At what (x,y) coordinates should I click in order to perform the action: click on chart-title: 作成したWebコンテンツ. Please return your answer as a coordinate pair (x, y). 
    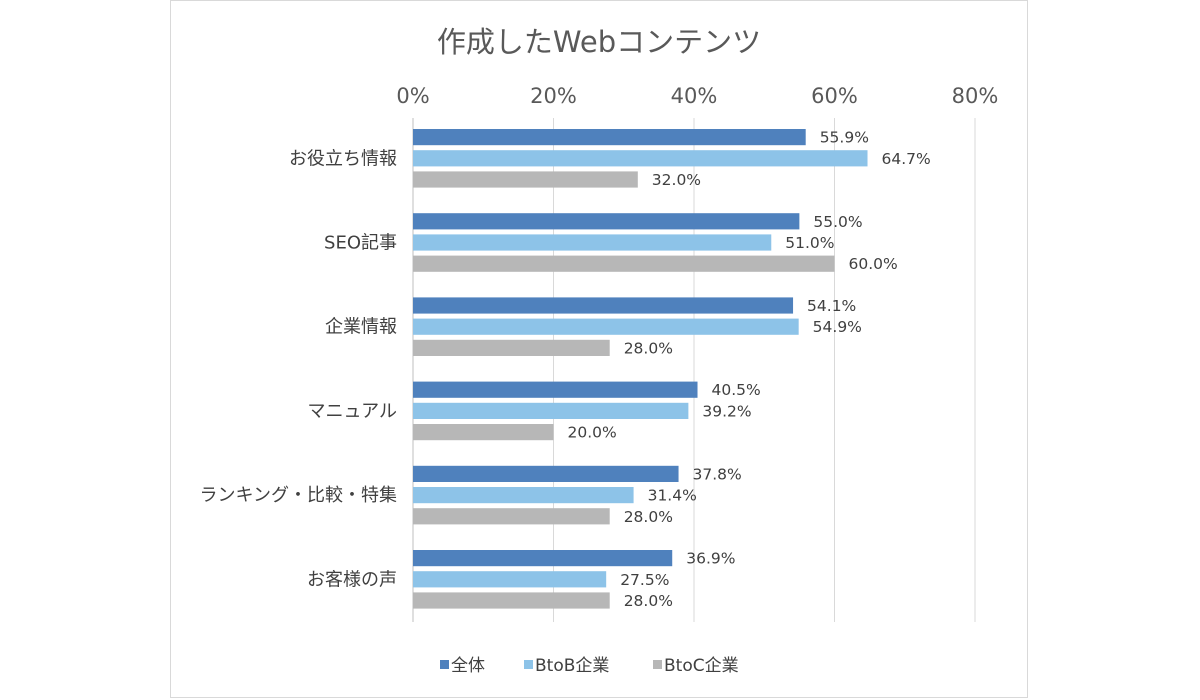
    Looking at the image, I should click on (599, 42).